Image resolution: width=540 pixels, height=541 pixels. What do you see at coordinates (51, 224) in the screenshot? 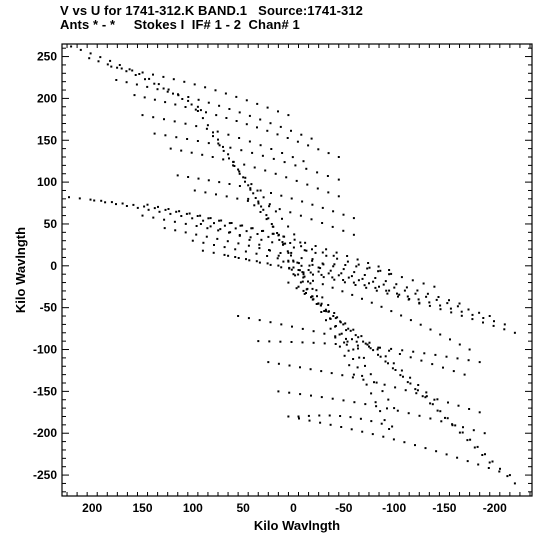
I see `y-tick-label: 50` at bounding box center [51, 224].